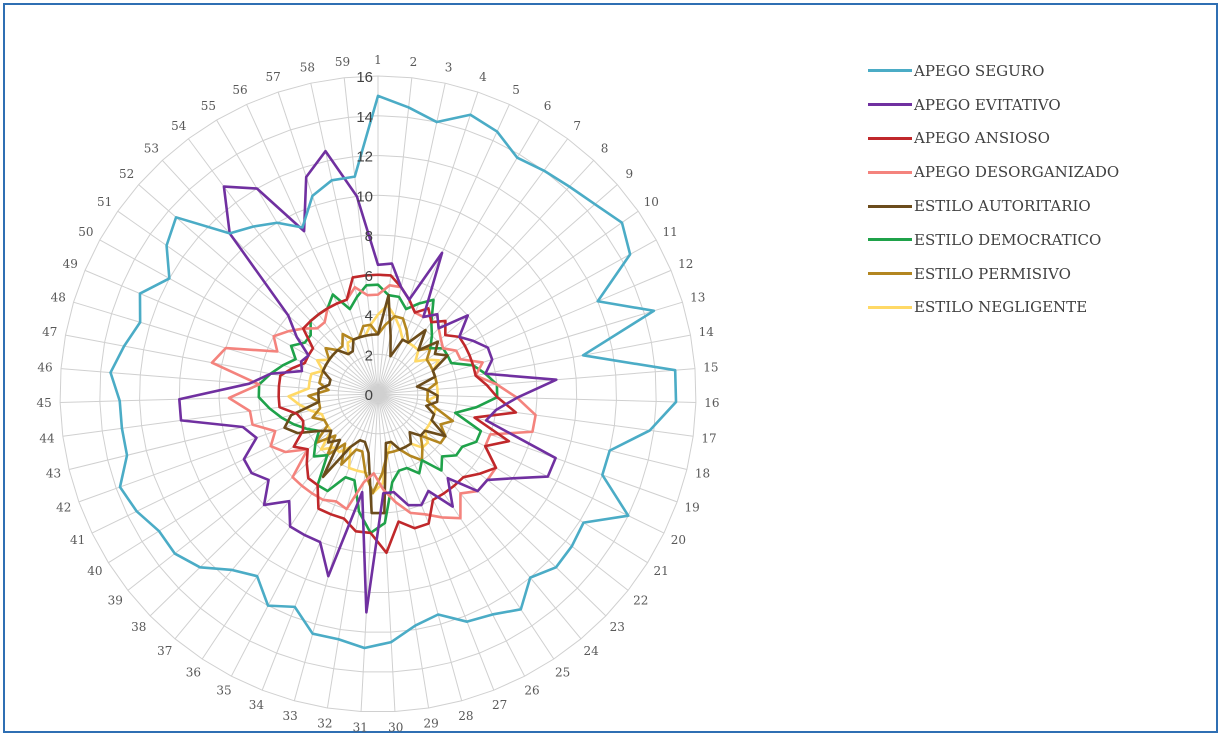  I want to click on category-label: 29, so click(430, 724).